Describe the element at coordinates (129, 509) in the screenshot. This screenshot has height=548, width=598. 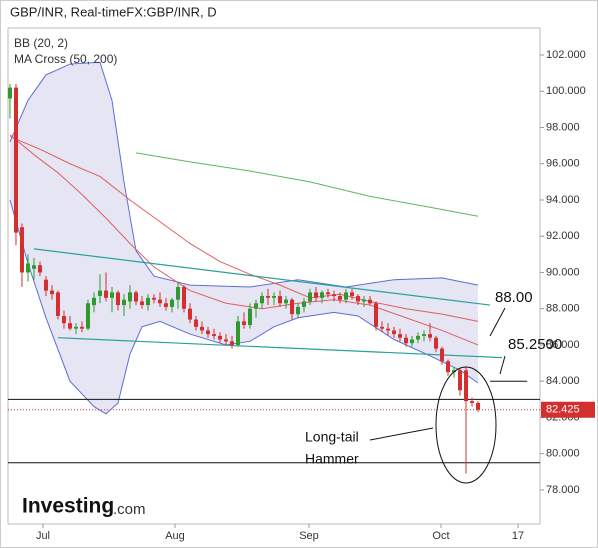
I see `brand-suffix: .com` at that location.